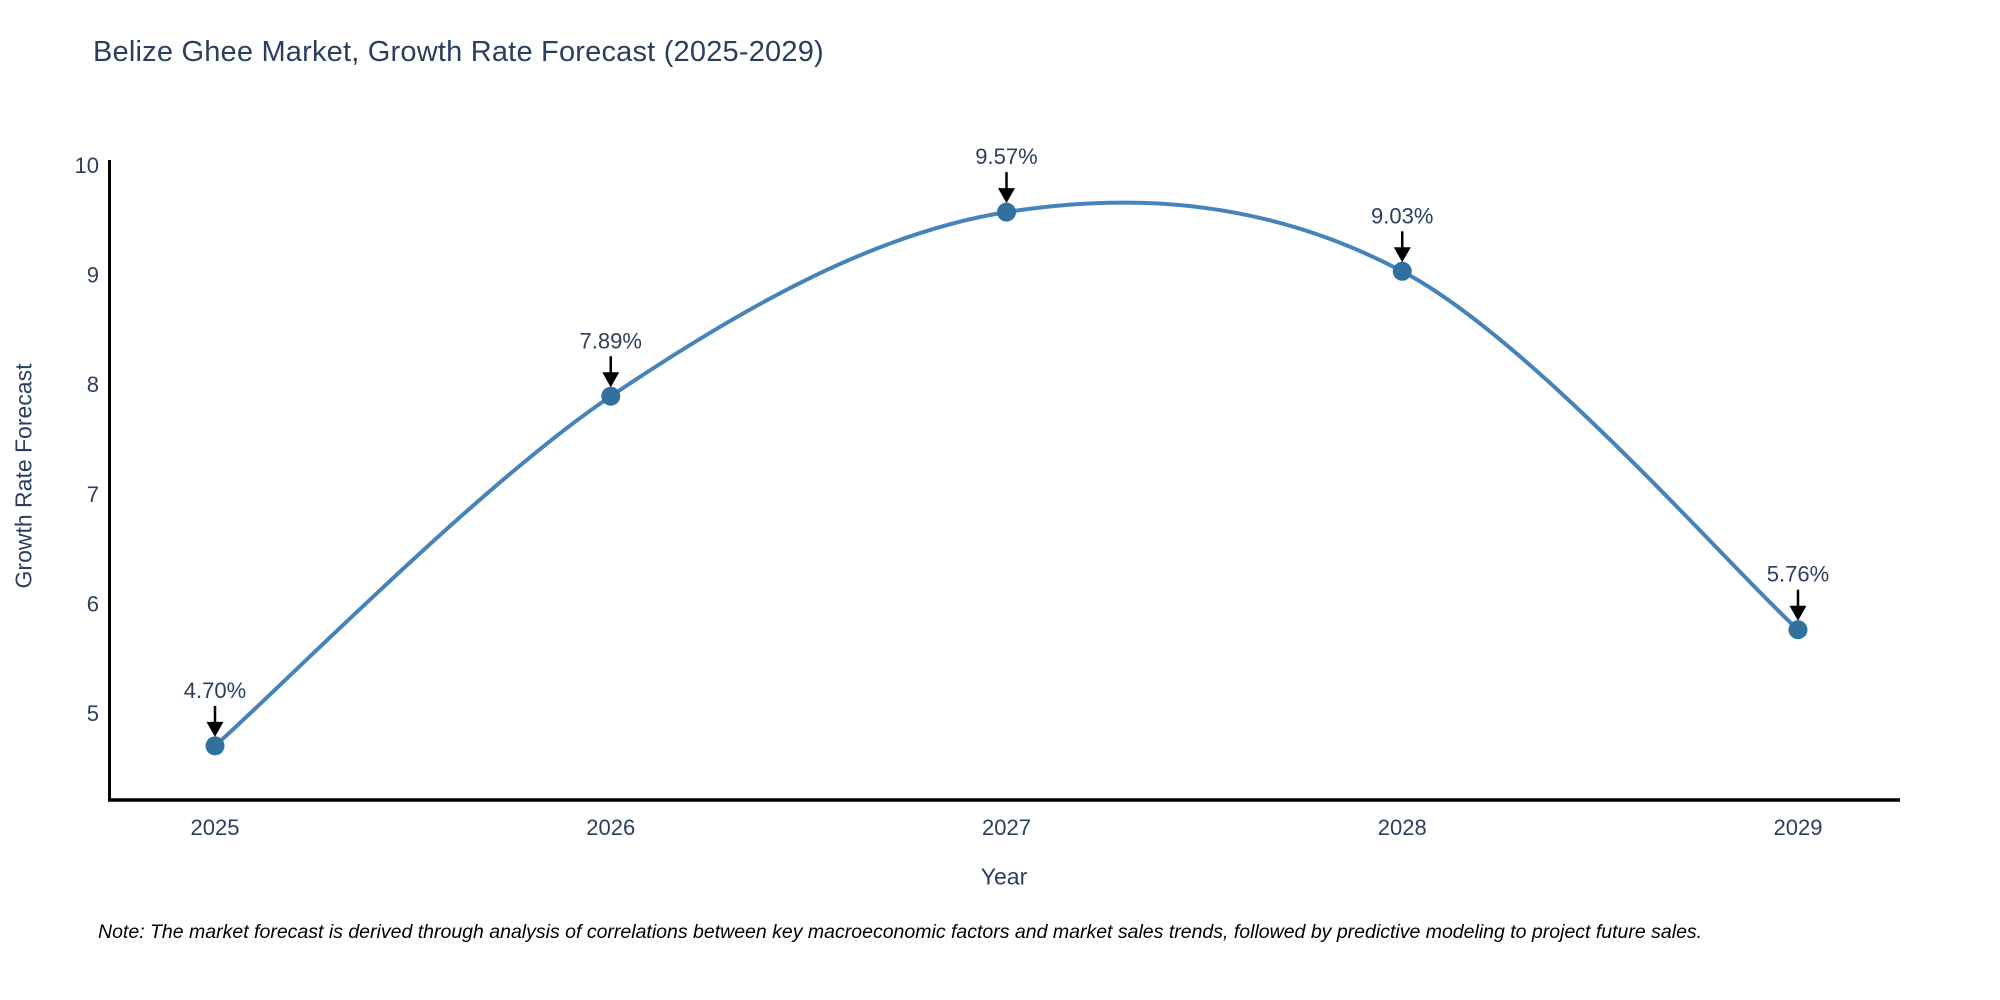 The height and width of the screenshot is (1000, 2000). What do you see at coordinates (1402, 215) in the screenshot?
I see `point-annotation-label: 9.03%` at bounding box center [1402, 215].